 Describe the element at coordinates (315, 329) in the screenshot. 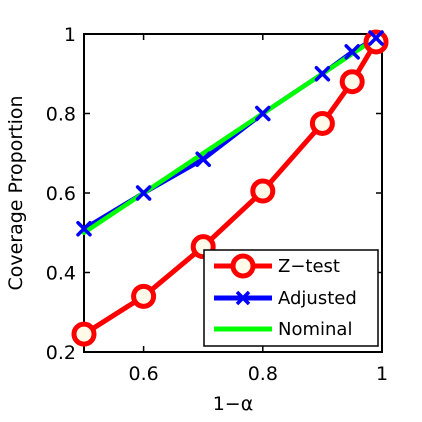

I see `legend-label-nominal: Nominal` at that location.